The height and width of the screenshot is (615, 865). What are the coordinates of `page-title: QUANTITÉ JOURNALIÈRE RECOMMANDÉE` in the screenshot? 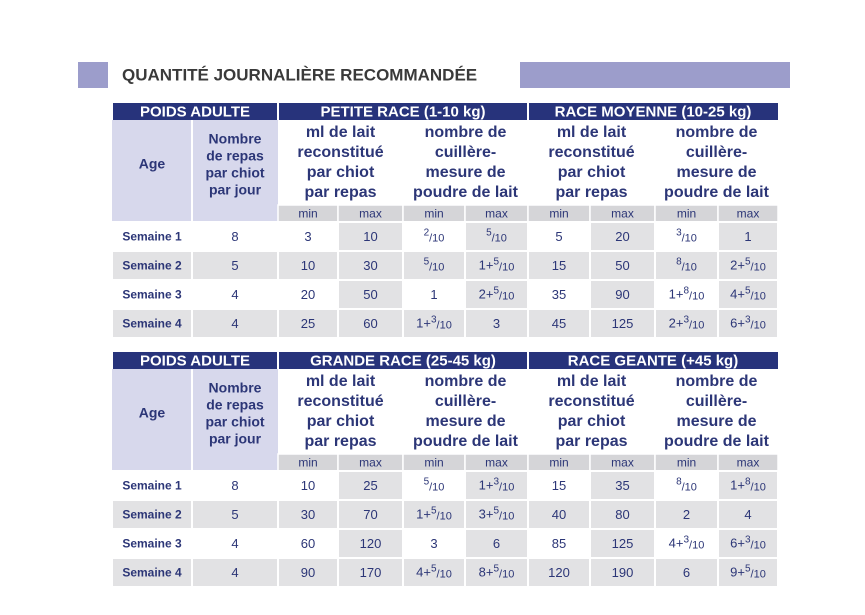 It's located at (299, 74).